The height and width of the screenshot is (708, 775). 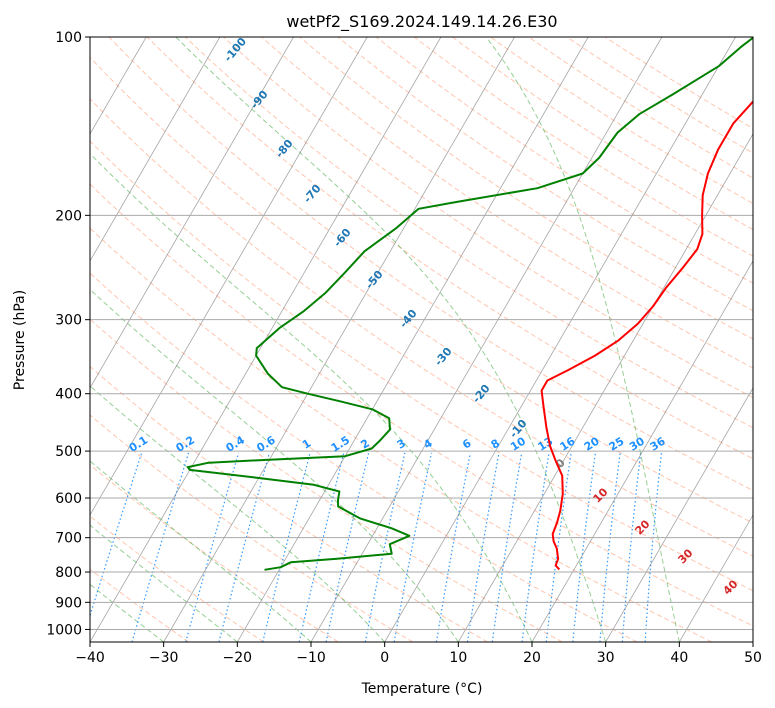 What do you see at coordinates (68, 216) in the screenshot?
I see `y-tick-label: 200` at bounding box center [68, 216].